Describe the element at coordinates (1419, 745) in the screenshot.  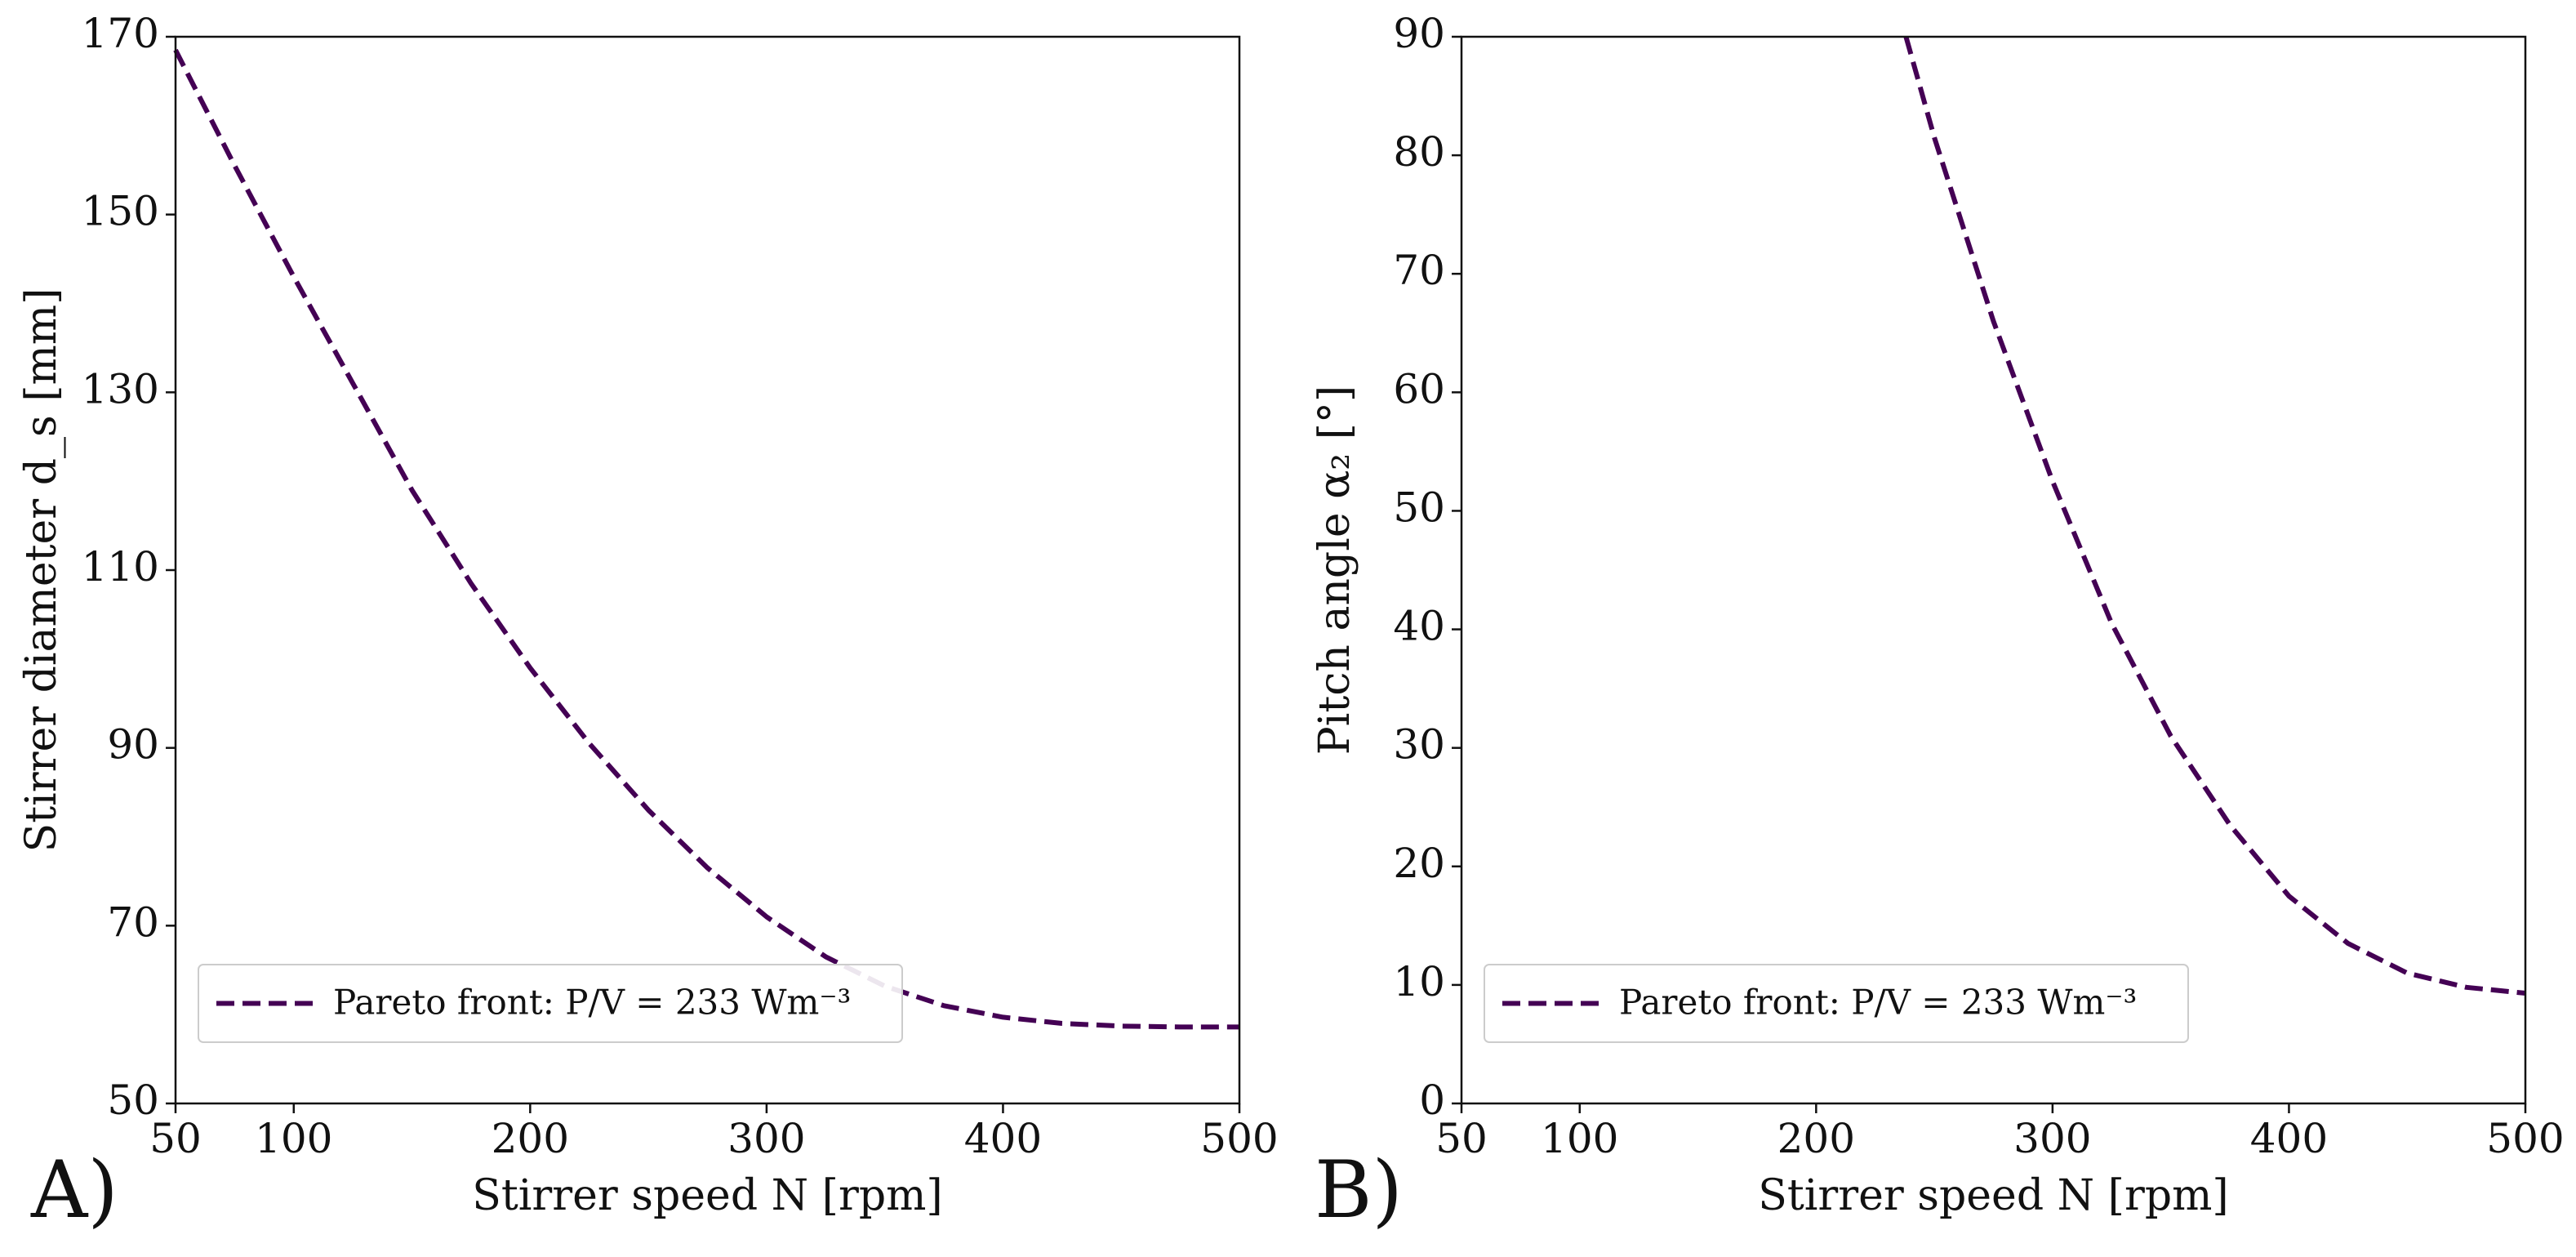
I see `panel-b-y-tick-label: 30` at that location.